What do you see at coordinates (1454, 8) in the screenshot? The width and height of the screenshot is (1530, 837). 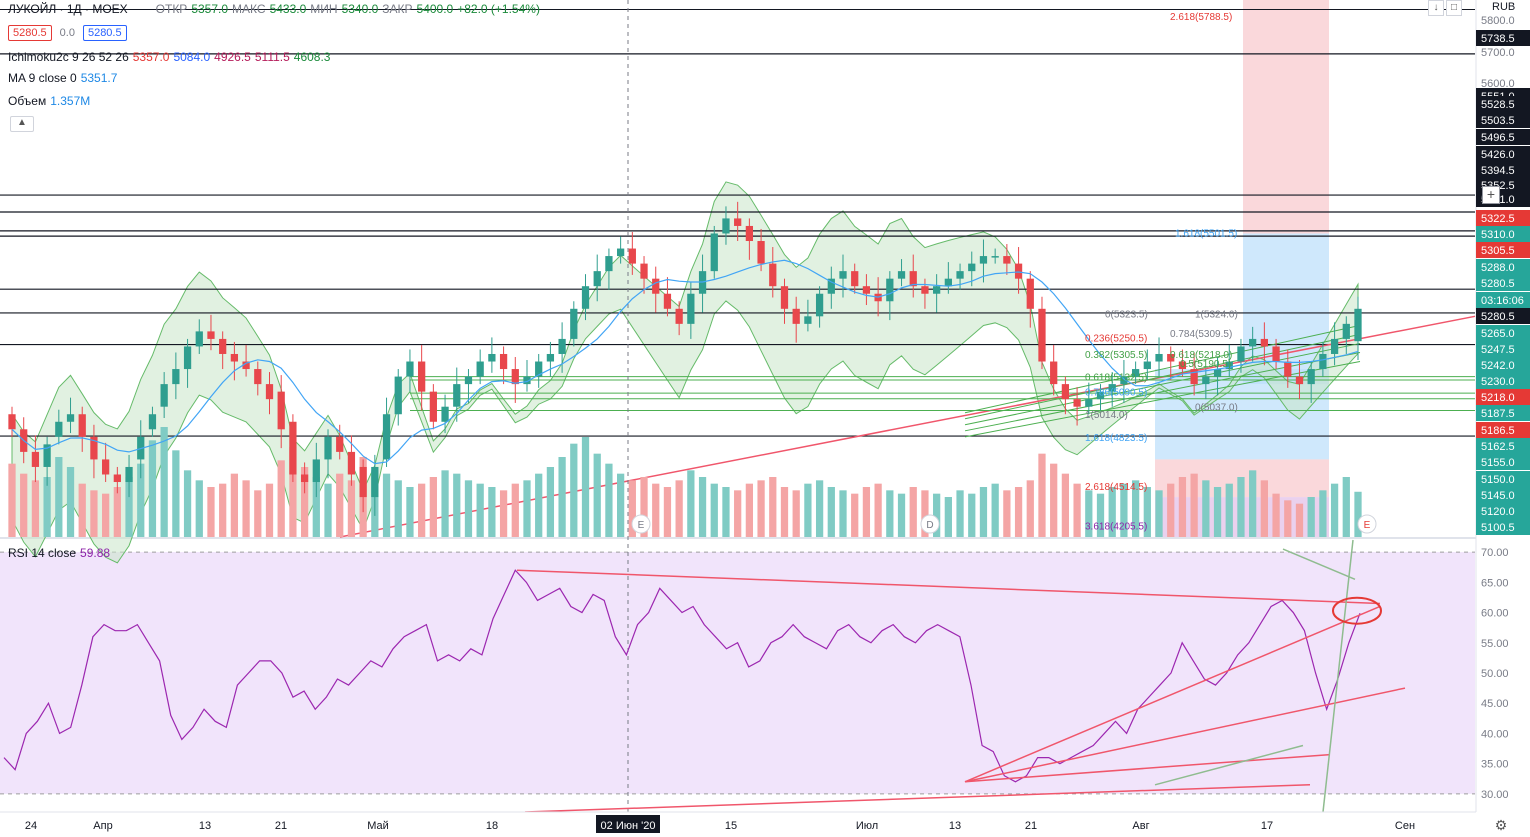 I see `maximize-pane-button: □` at bounding box center [1454, 8].